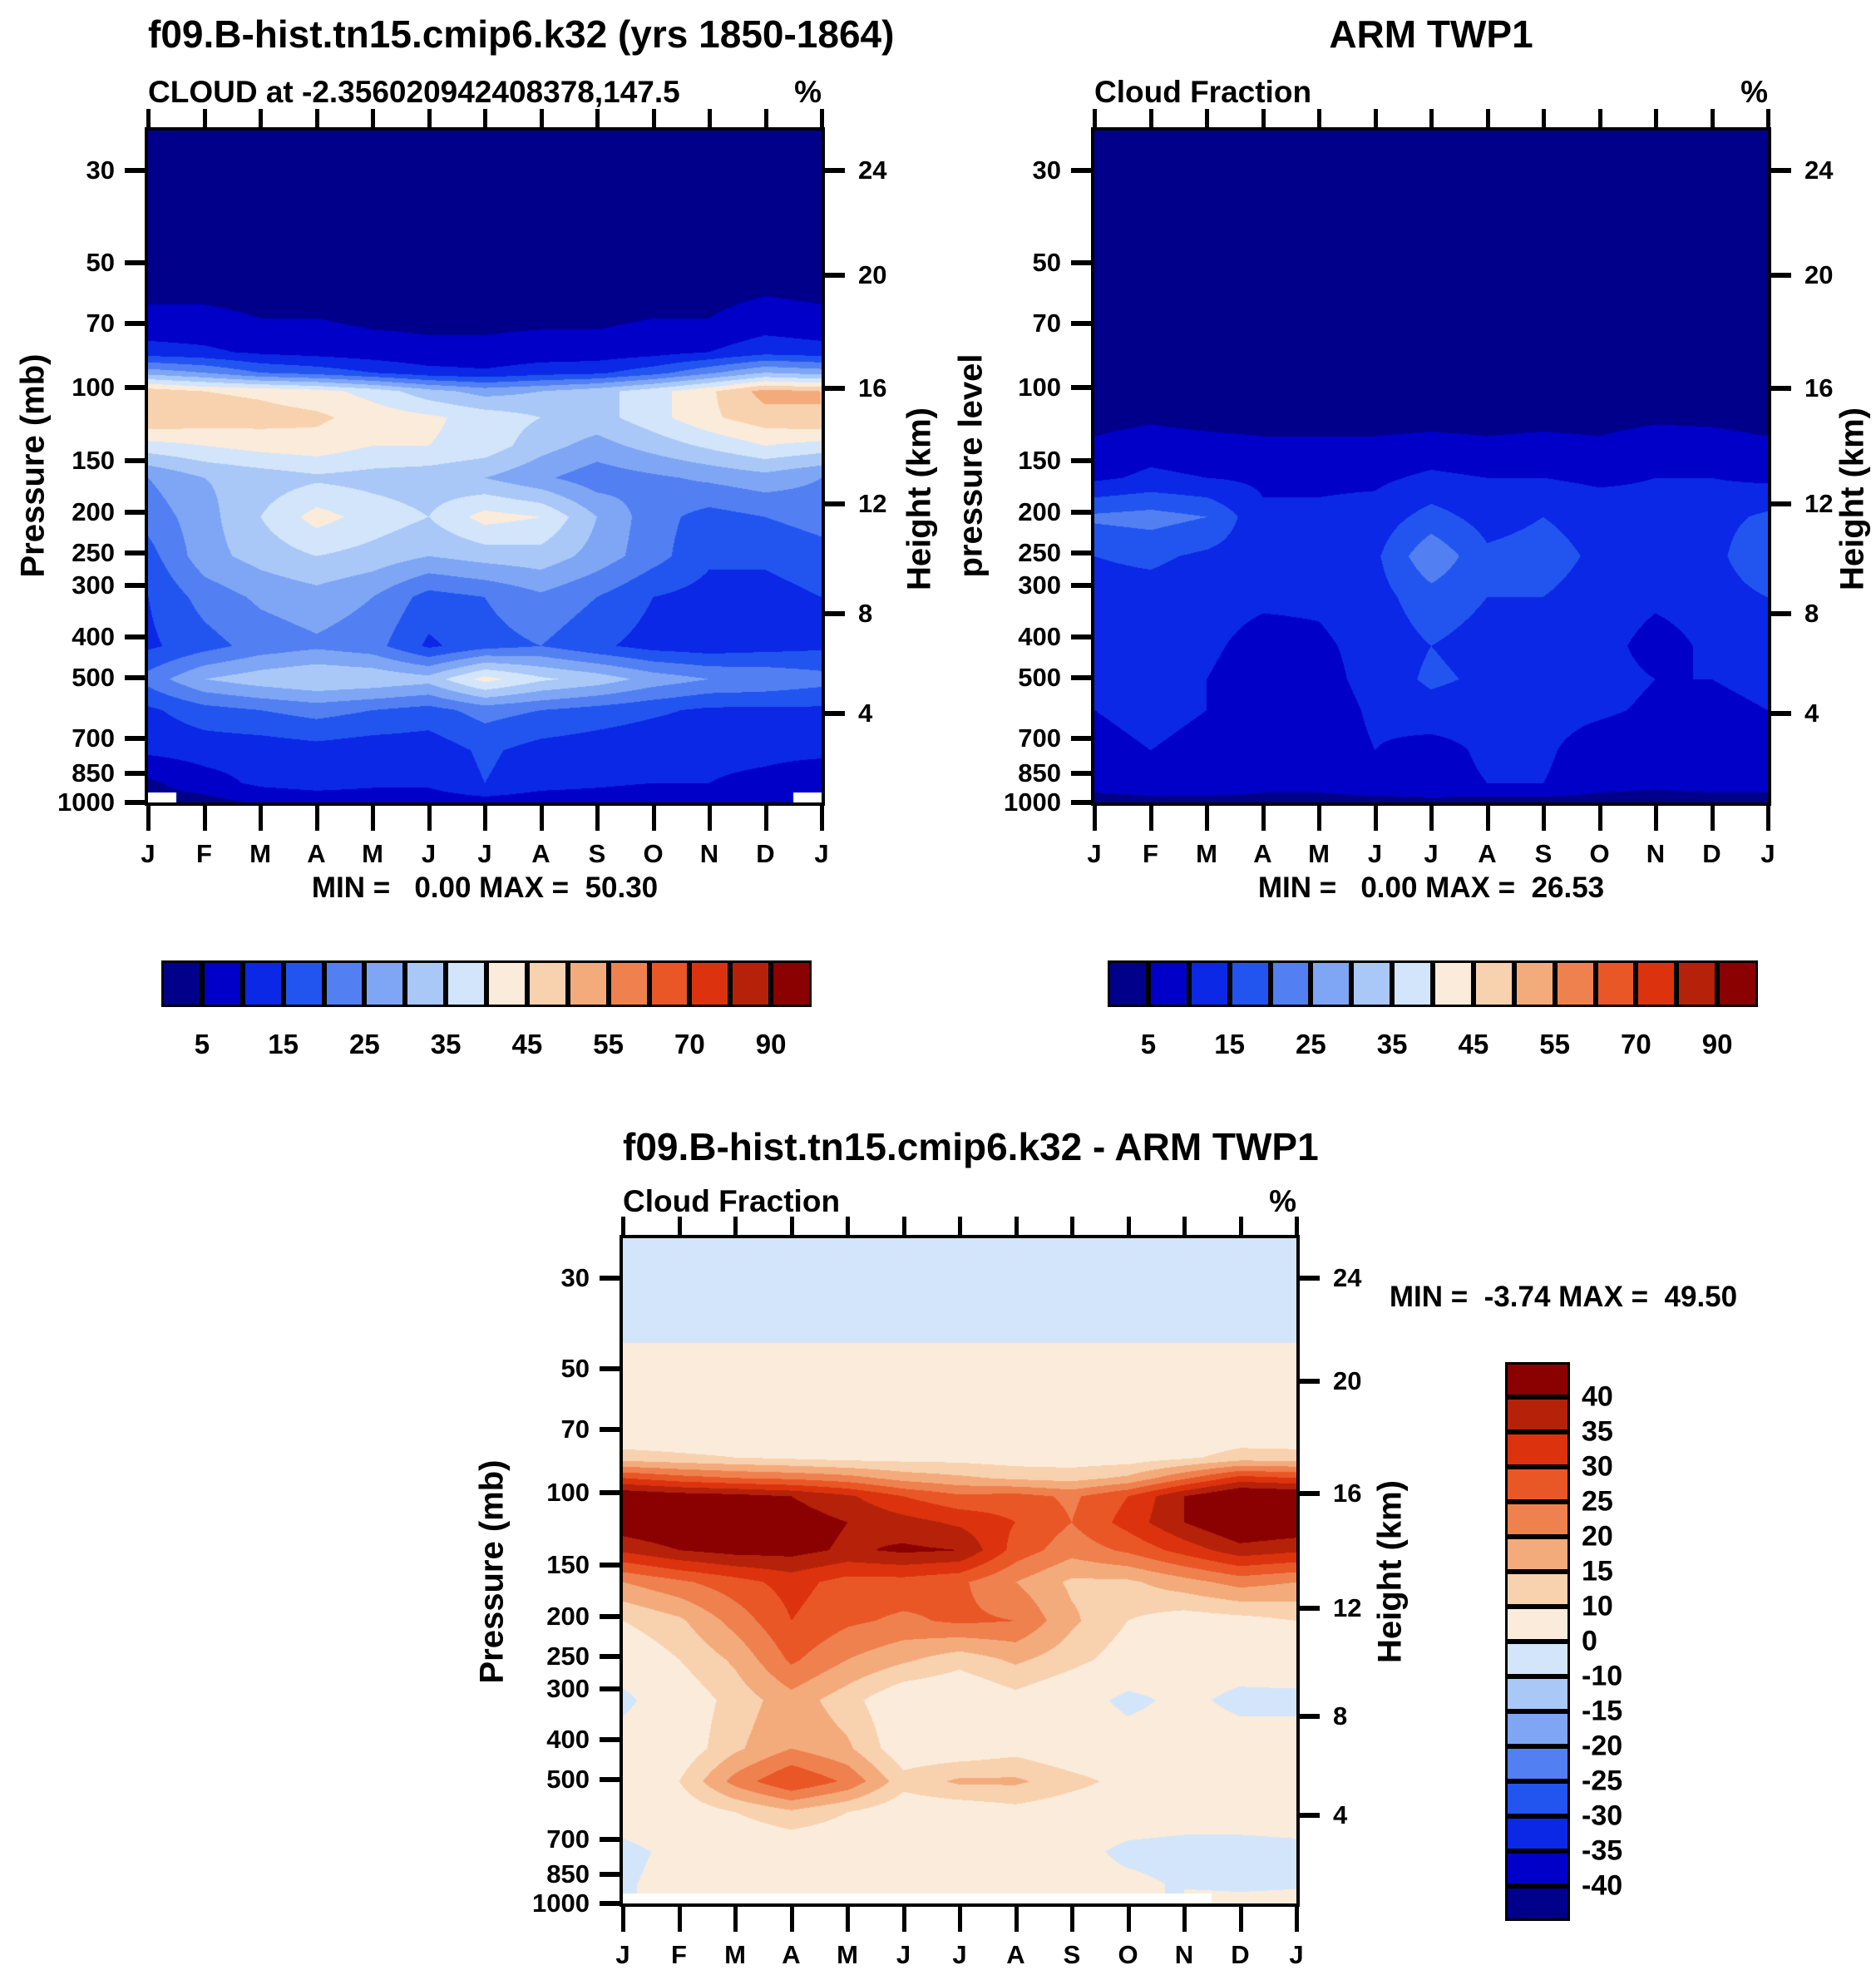 This screenshot has width=1876, height=1970. Describe the element at coordinates (1602, 1781) in the screenshot. I see `colorbar-tick-label: -25` at that location.